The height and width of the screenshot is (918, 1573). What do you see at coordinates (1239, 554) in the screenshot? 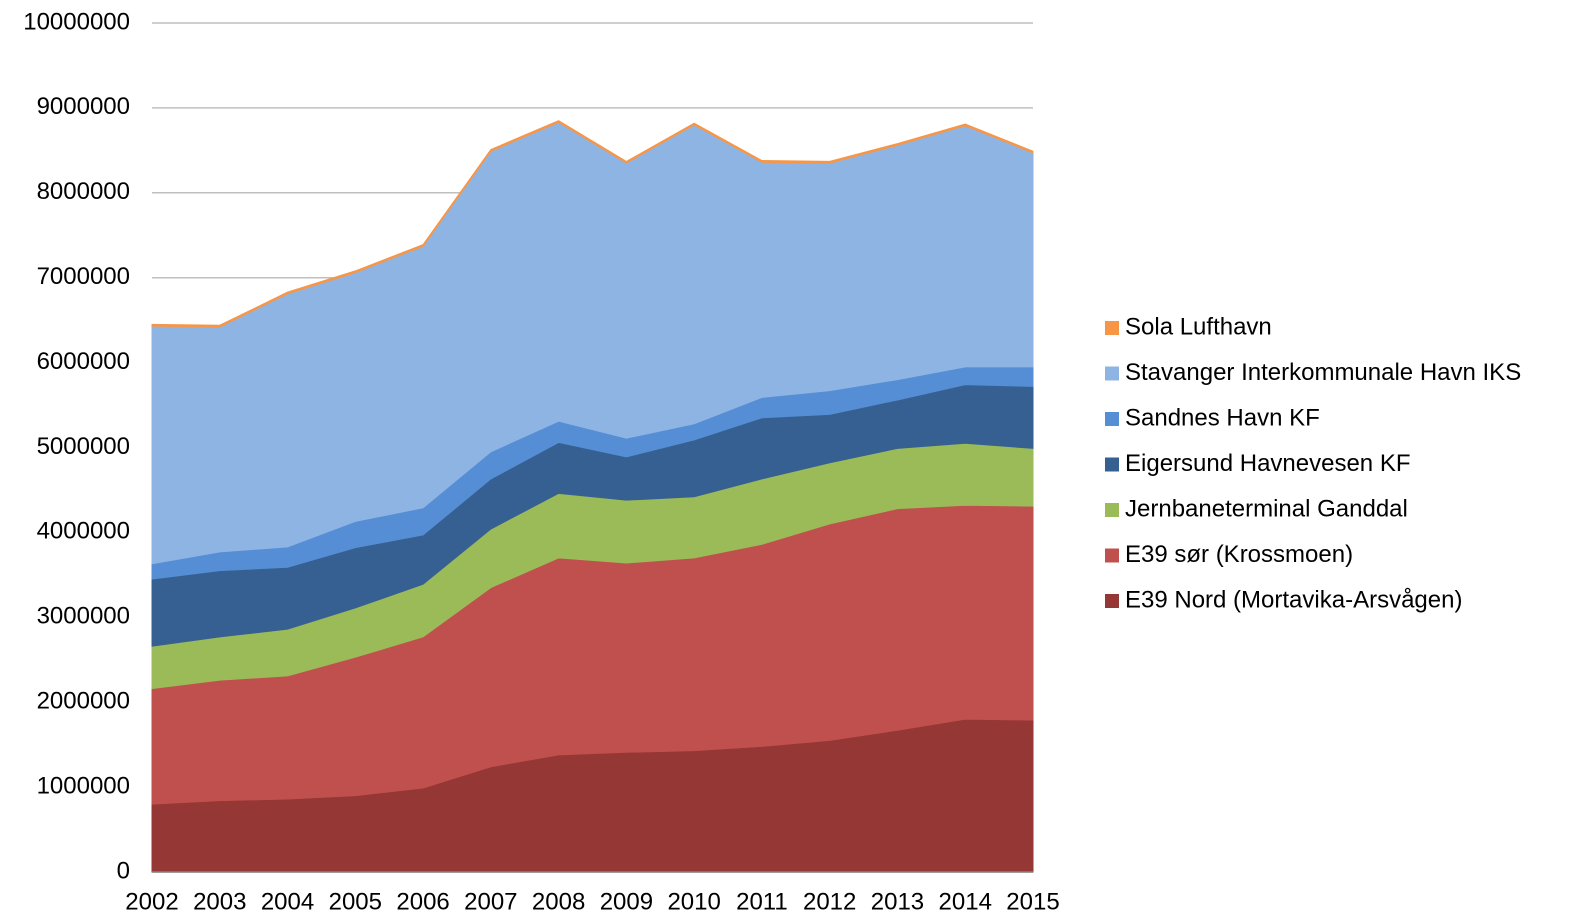
I see `legend-label: E39 sør (Krossmoen)` at bounding box center [1239, 554].